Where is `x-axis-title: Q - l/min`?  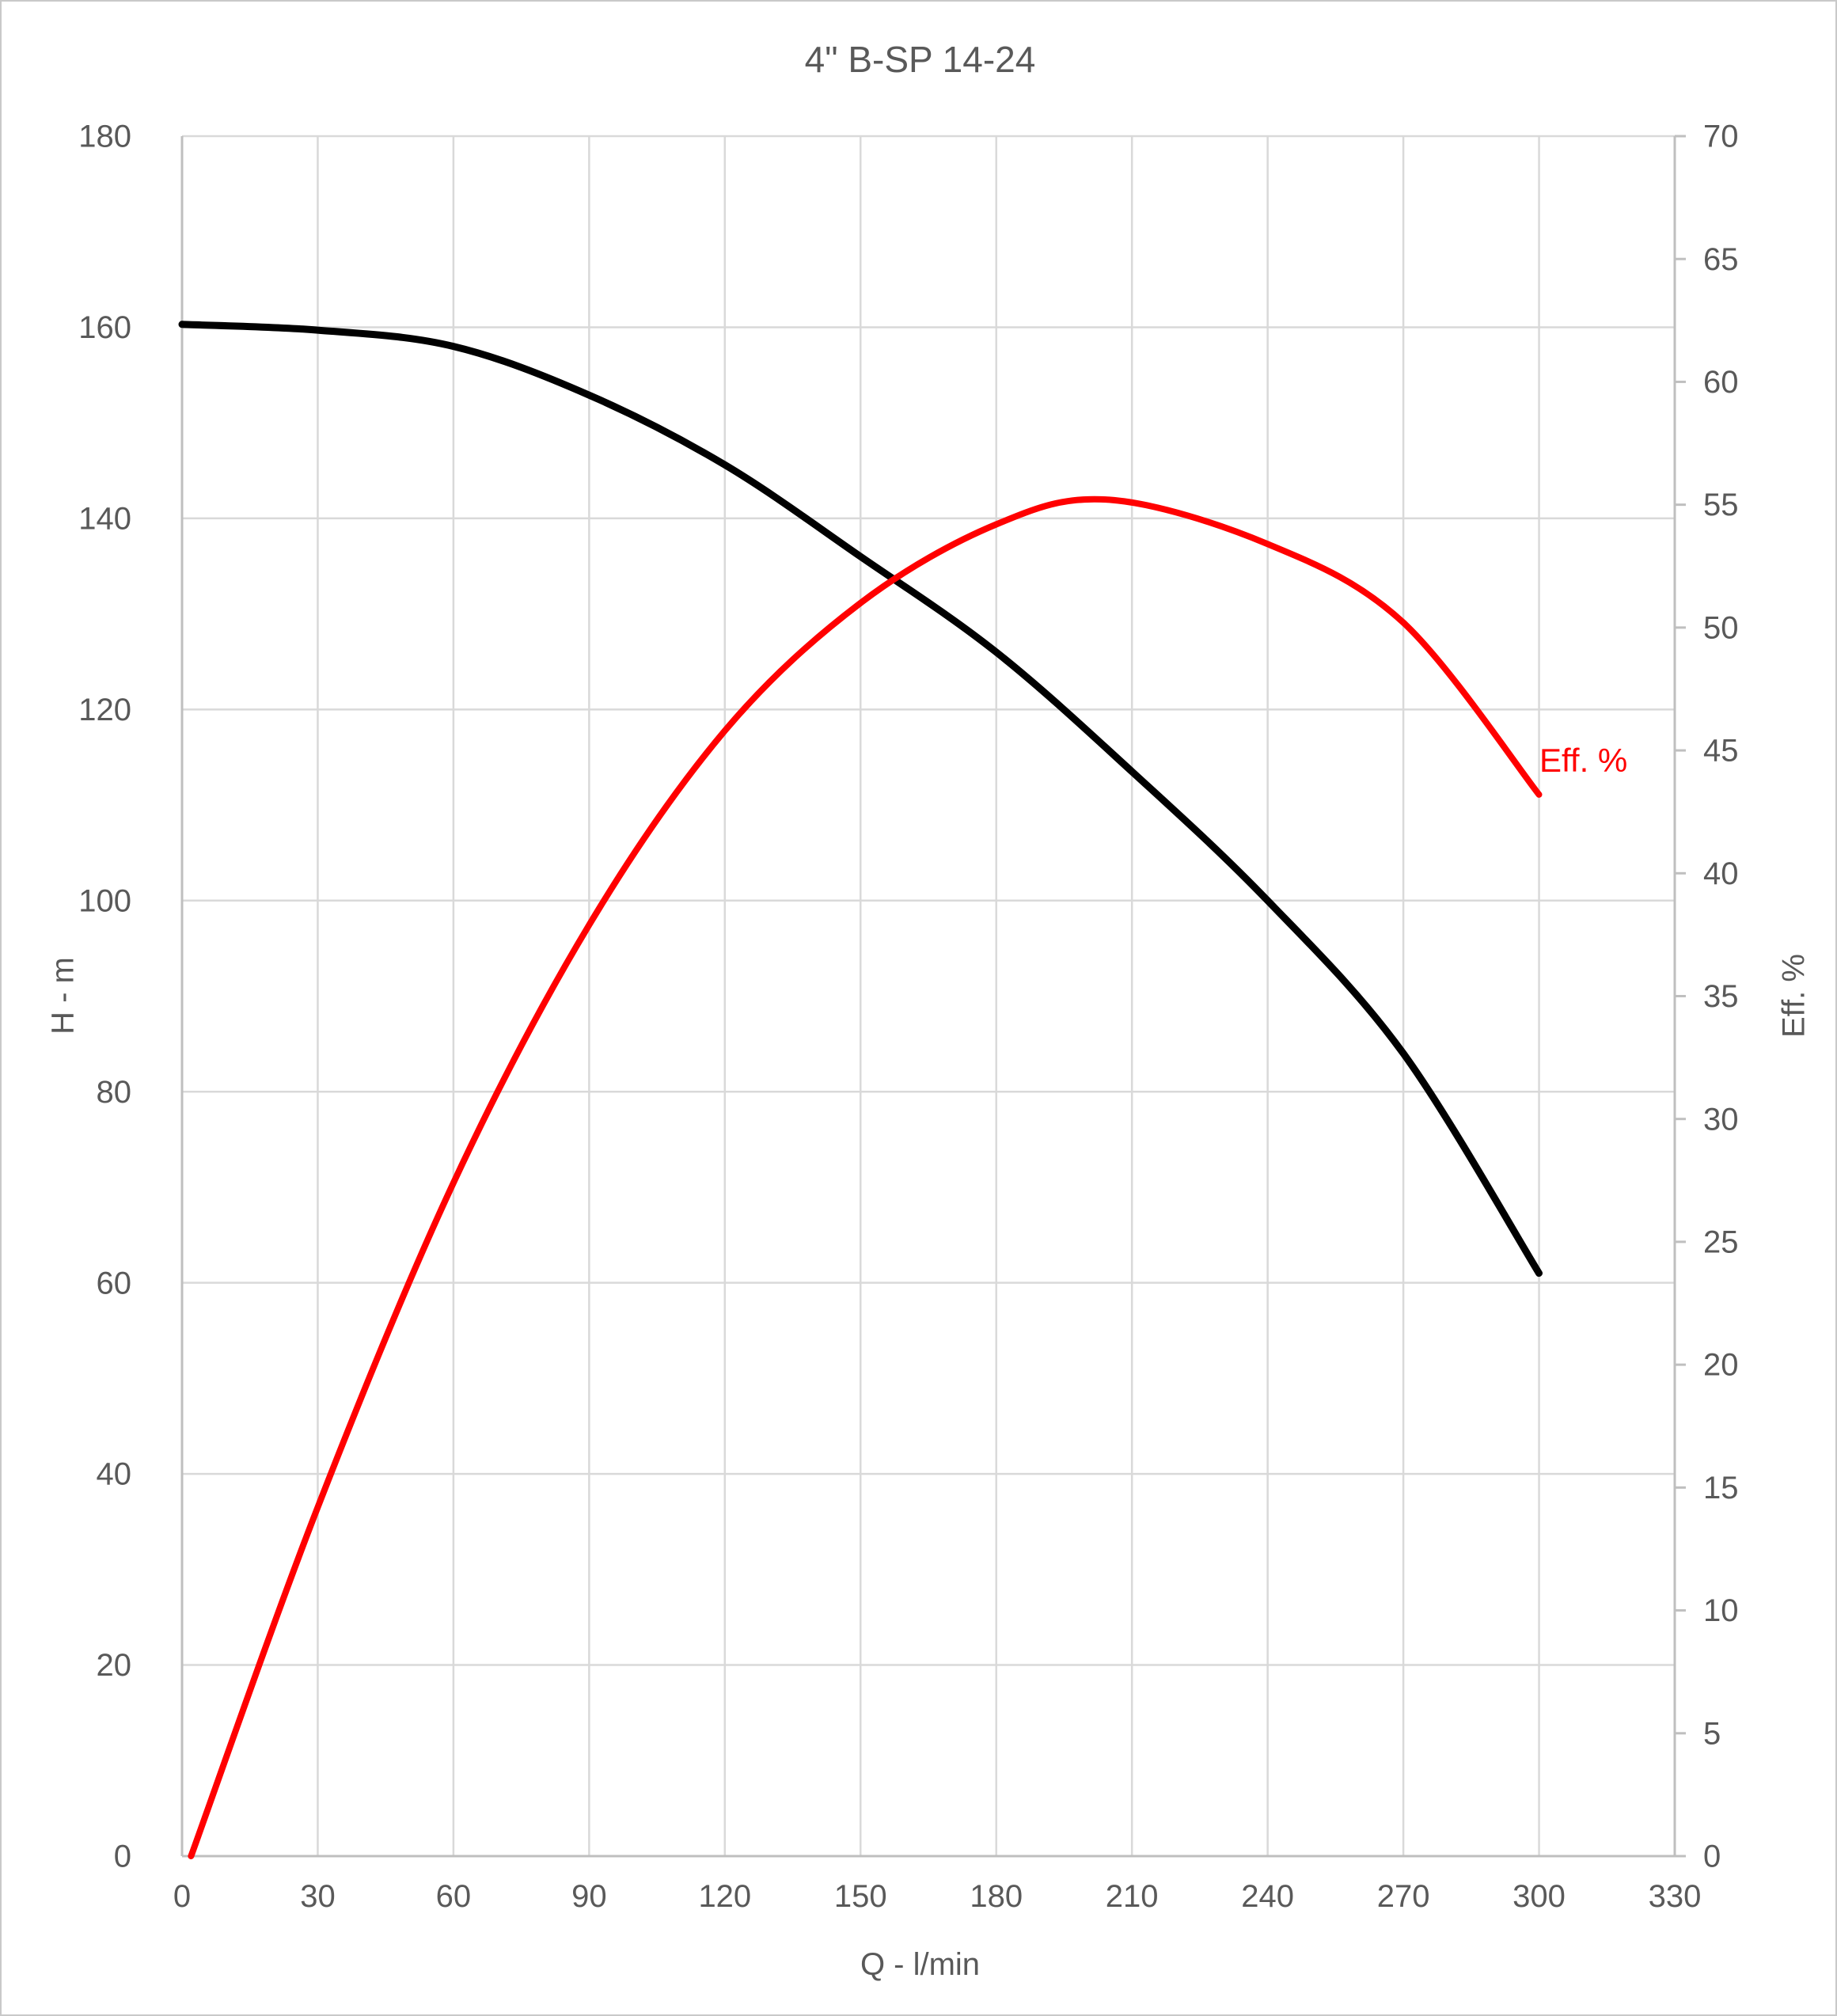
x-axis-title: Q - l/min is located at coordinates (920, 1964).